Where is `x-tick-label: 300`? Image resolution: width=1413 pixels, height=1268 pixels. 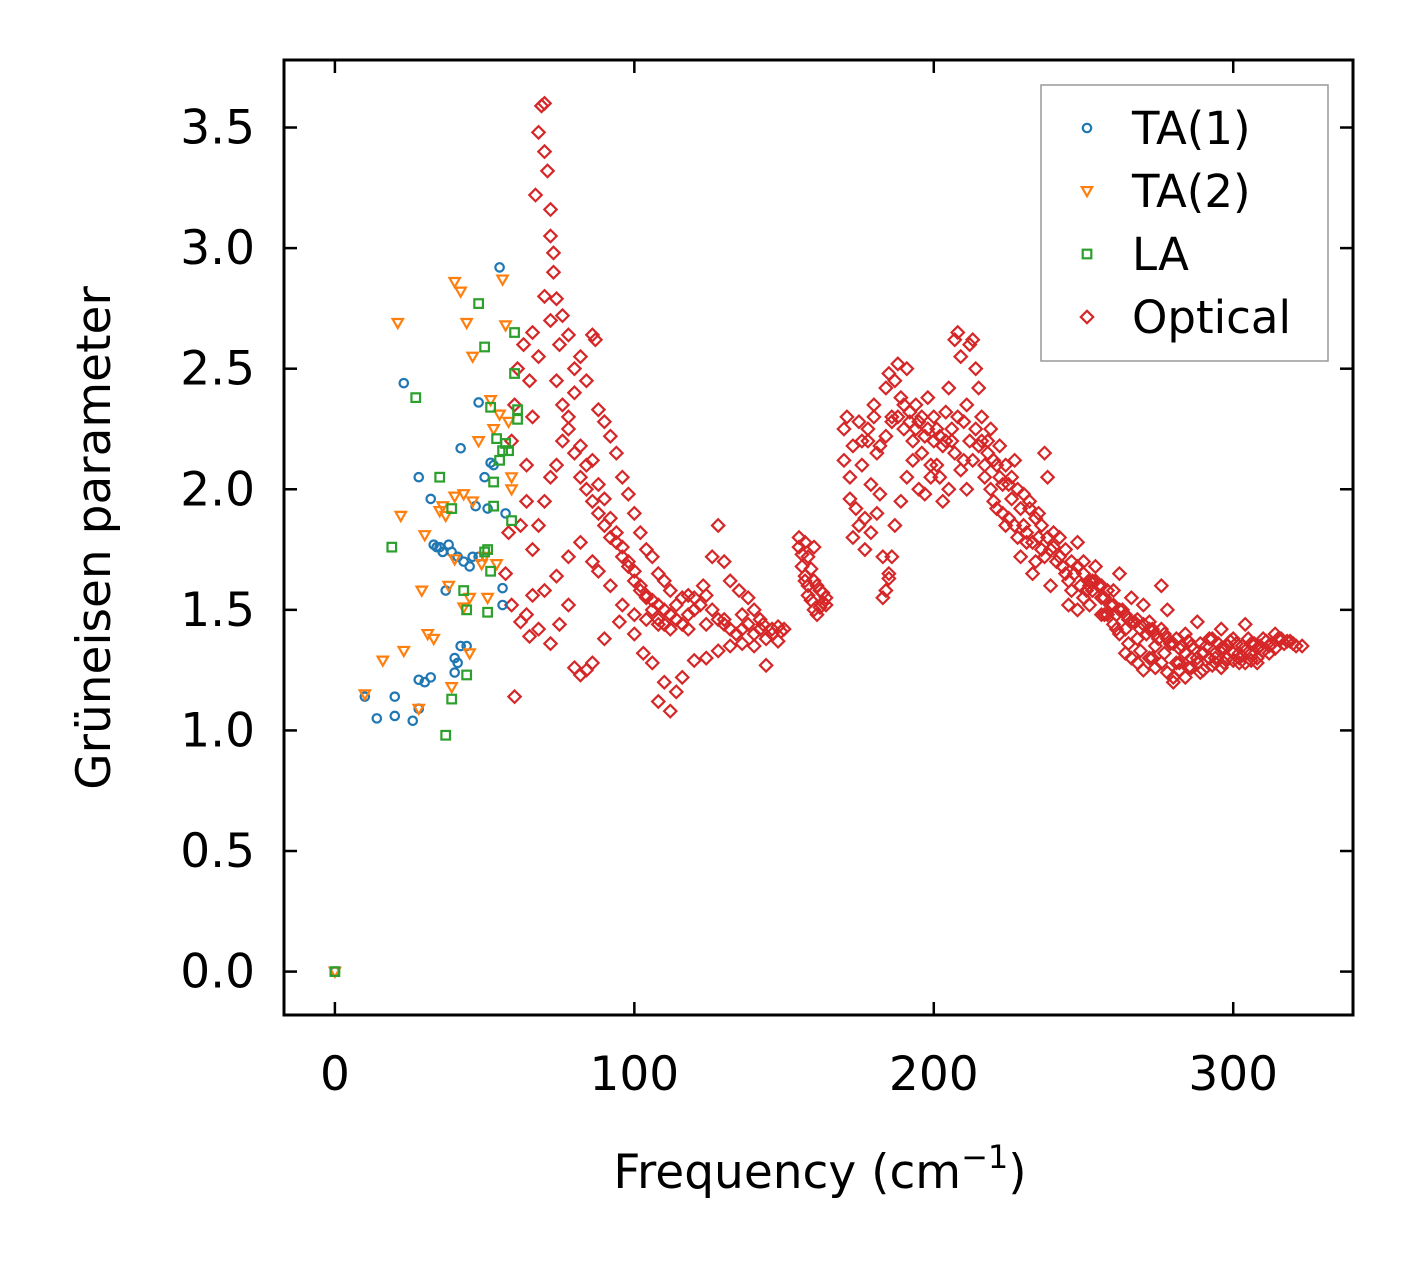
x-tick-label: 300 is located at coordinates (1233, 1074).